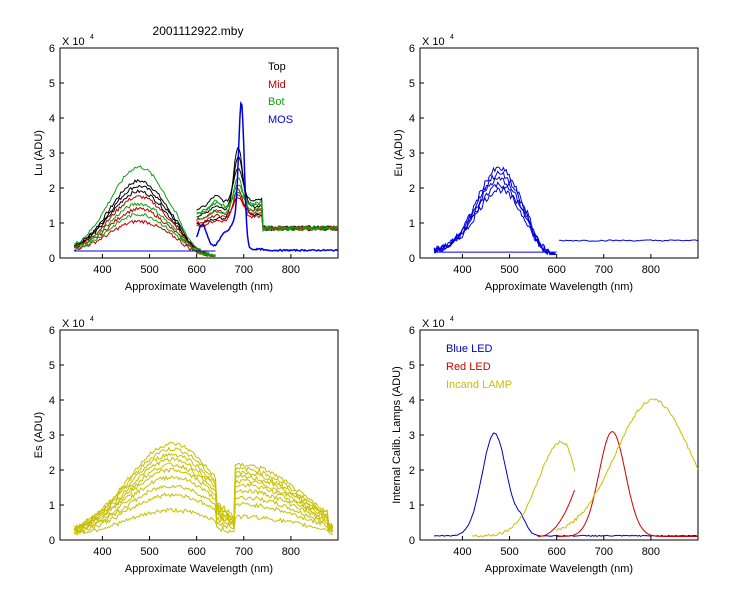 The height and width of the screenshot is (600, 750). I want to click on cal-x-axis-label: Approximate Wavelength (nm), so click(559, 569).